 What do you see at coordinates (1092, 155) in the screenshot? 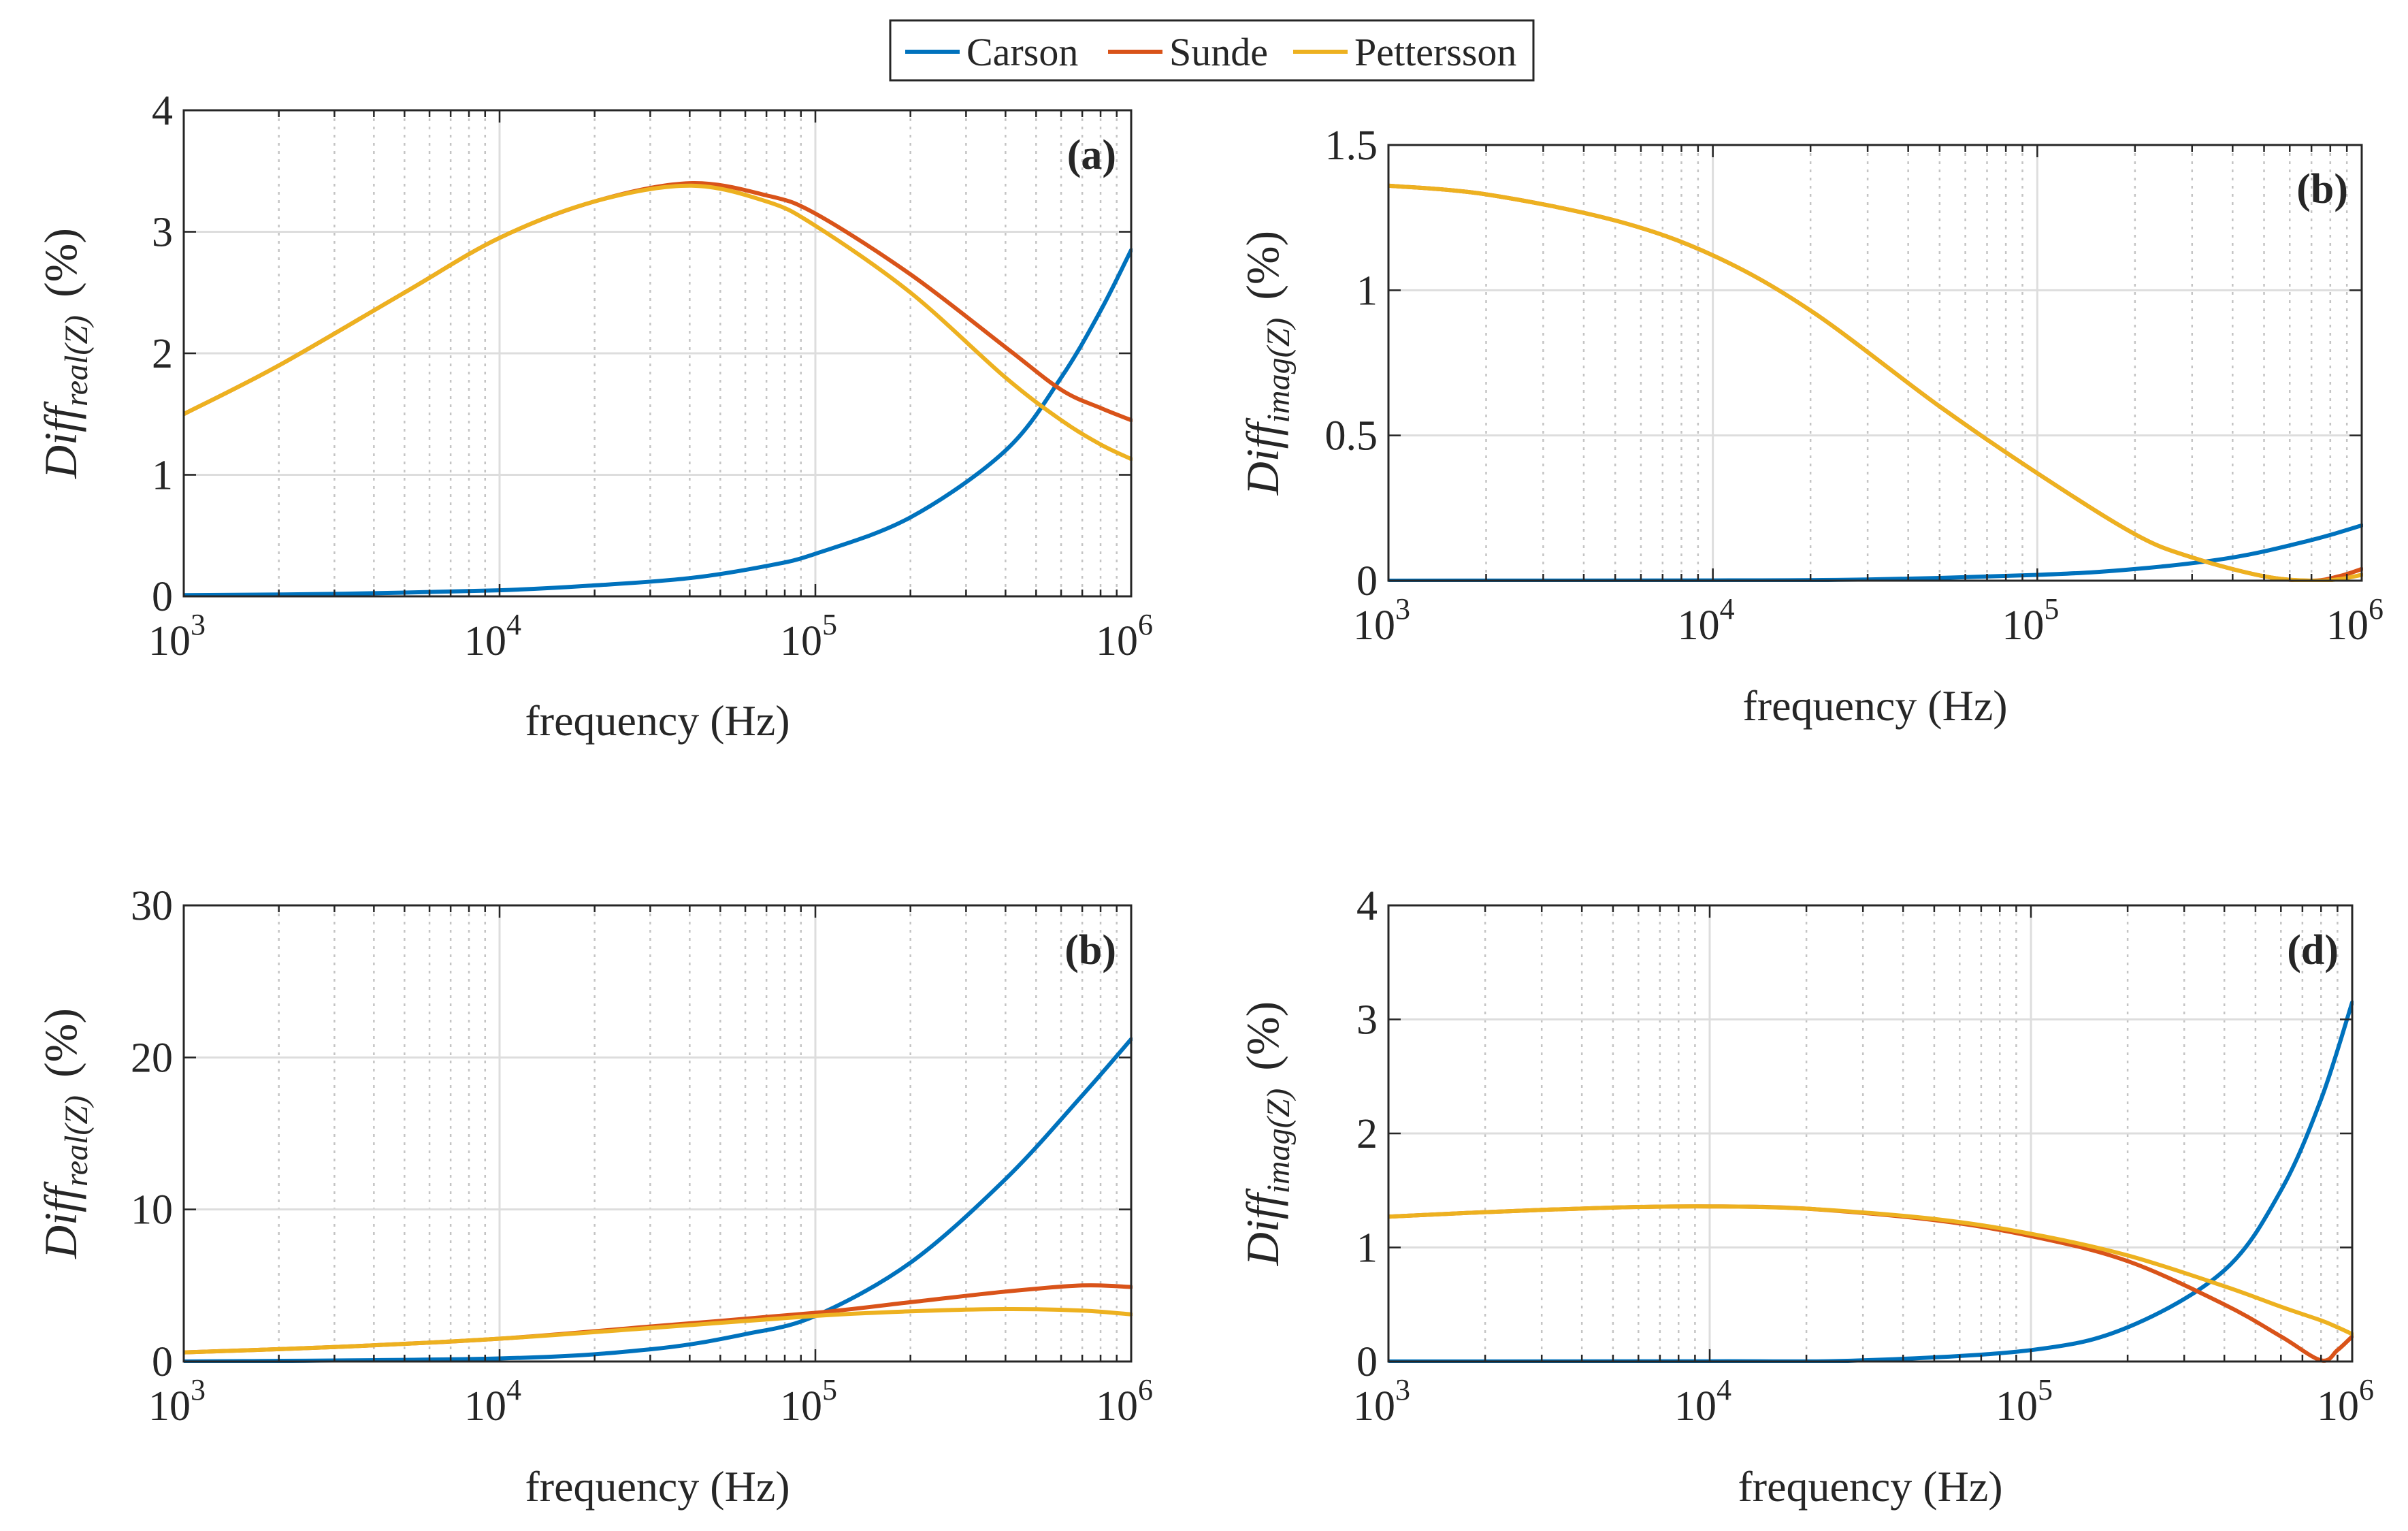
I see `panel-a-label: (a)` at bounding box center [1092, 155].